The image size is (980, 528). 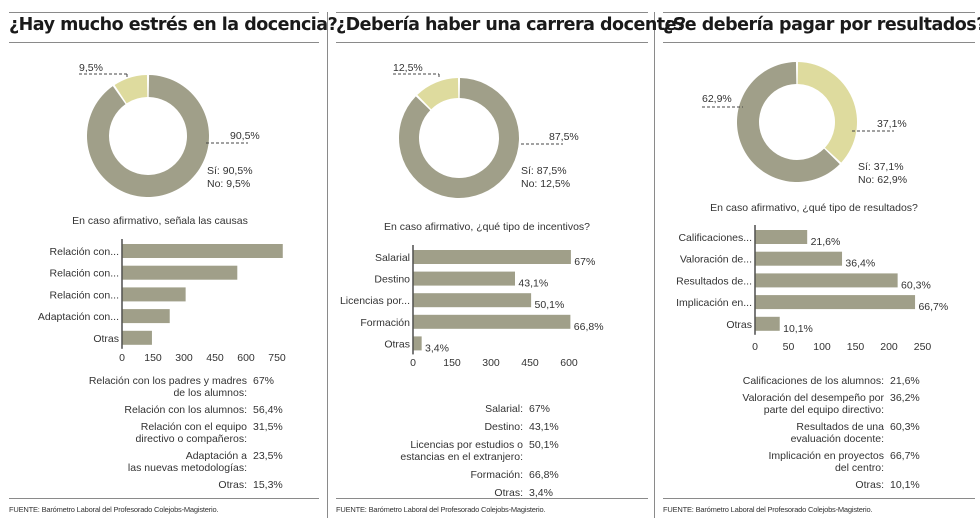 What do you see at coordinates (881, 167) in the screenshot?
I see `legend-si: Sí: 37,1%` at bounding box center [881, 167].